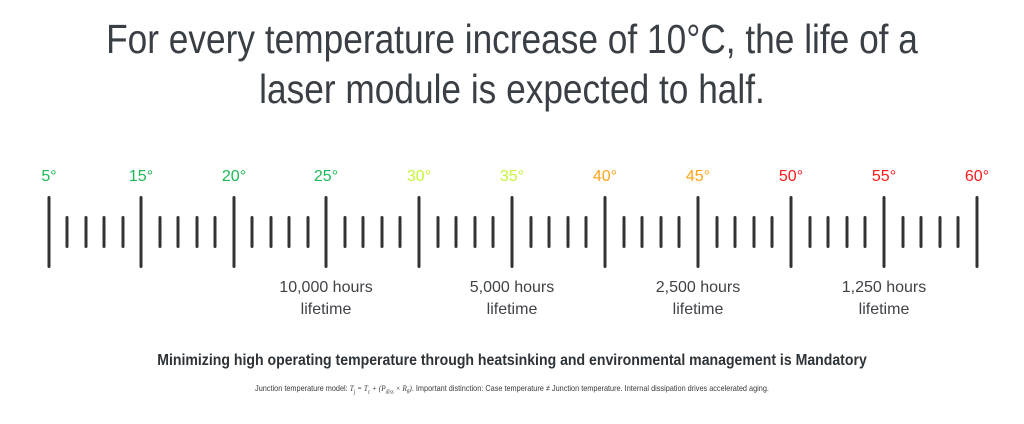 This screenshot has width=1024, height=424. What do you see at coordinates (380, 389) in the screenshot?
I see `note-formula: Tj = Tc + (Pdiss × Rθ)` at bounding box center [380, 389].